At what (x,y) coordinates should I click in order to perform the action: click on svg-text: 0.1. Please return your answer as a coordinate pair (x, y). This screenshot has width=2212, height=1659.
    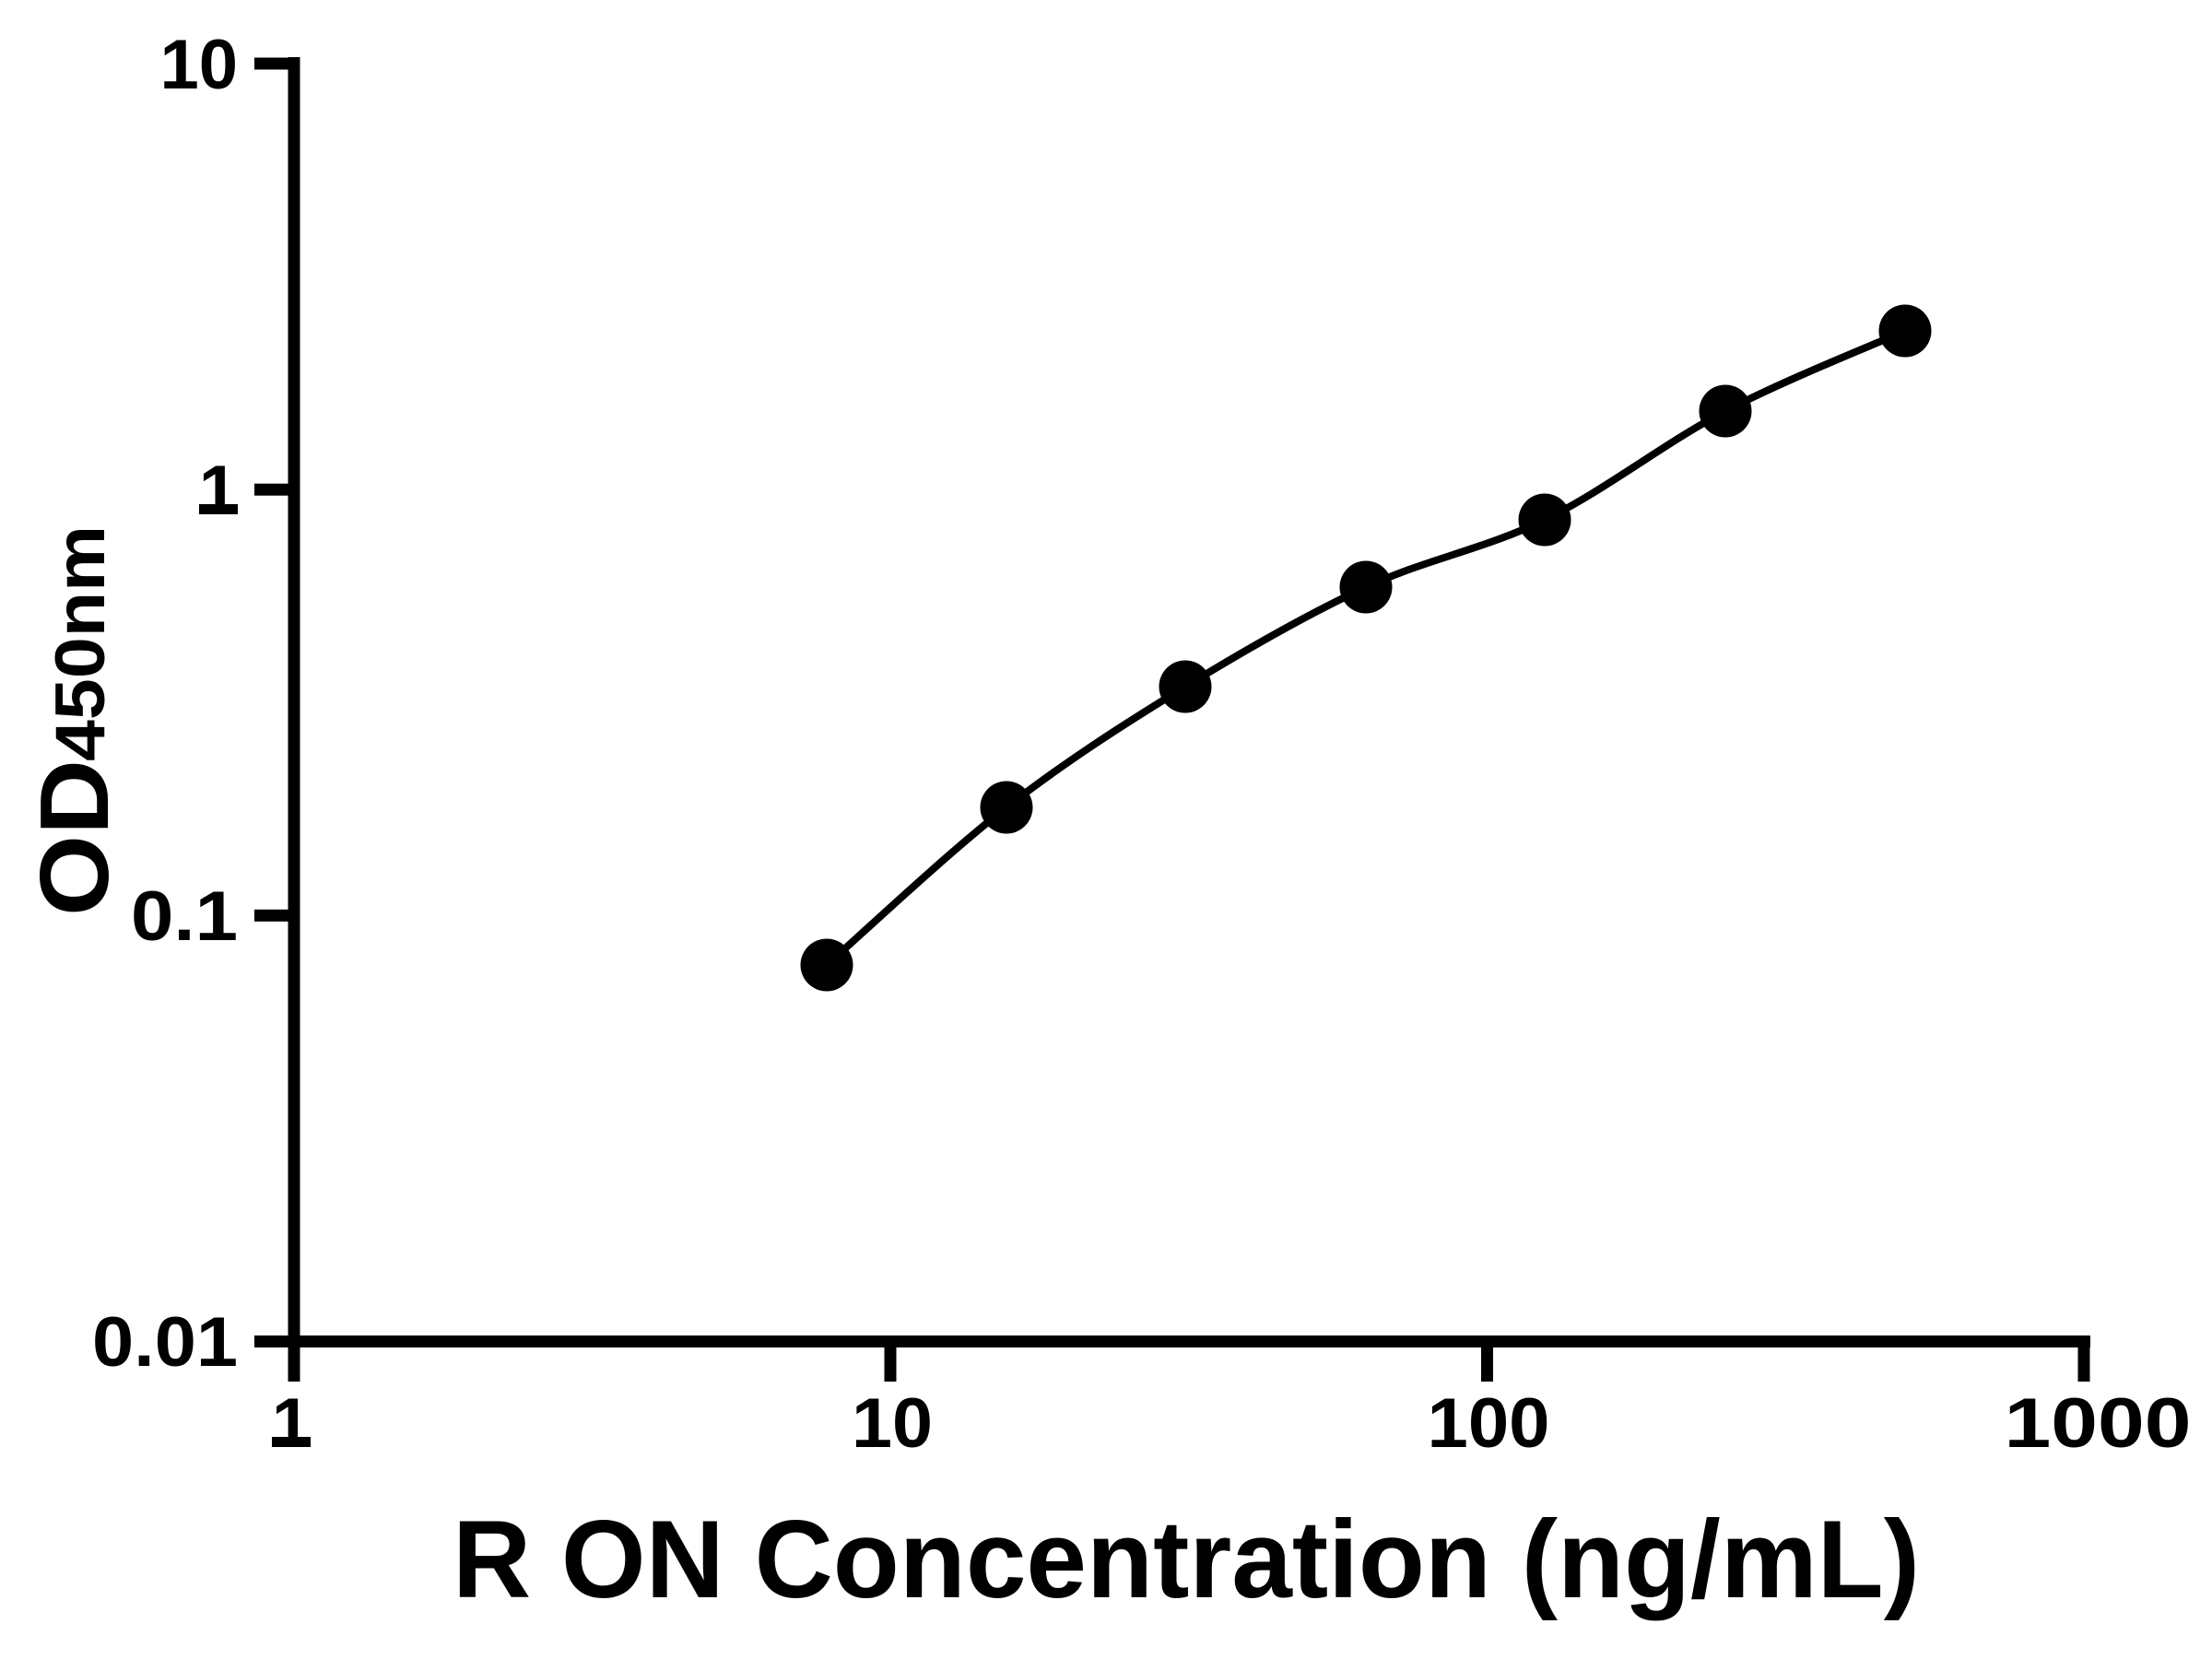
    Looking at the image, I should click on (184, 916).